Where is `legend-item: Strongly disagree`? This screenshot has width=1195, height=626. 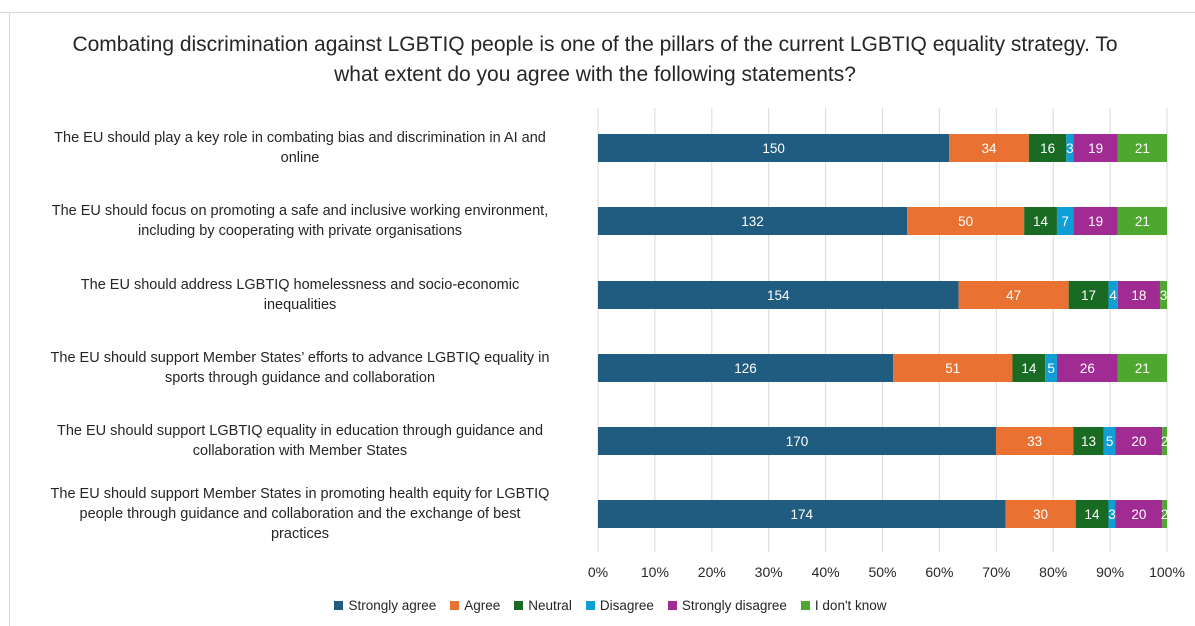 legend-item: Strongly disagree is located at coordinates (727, 605).